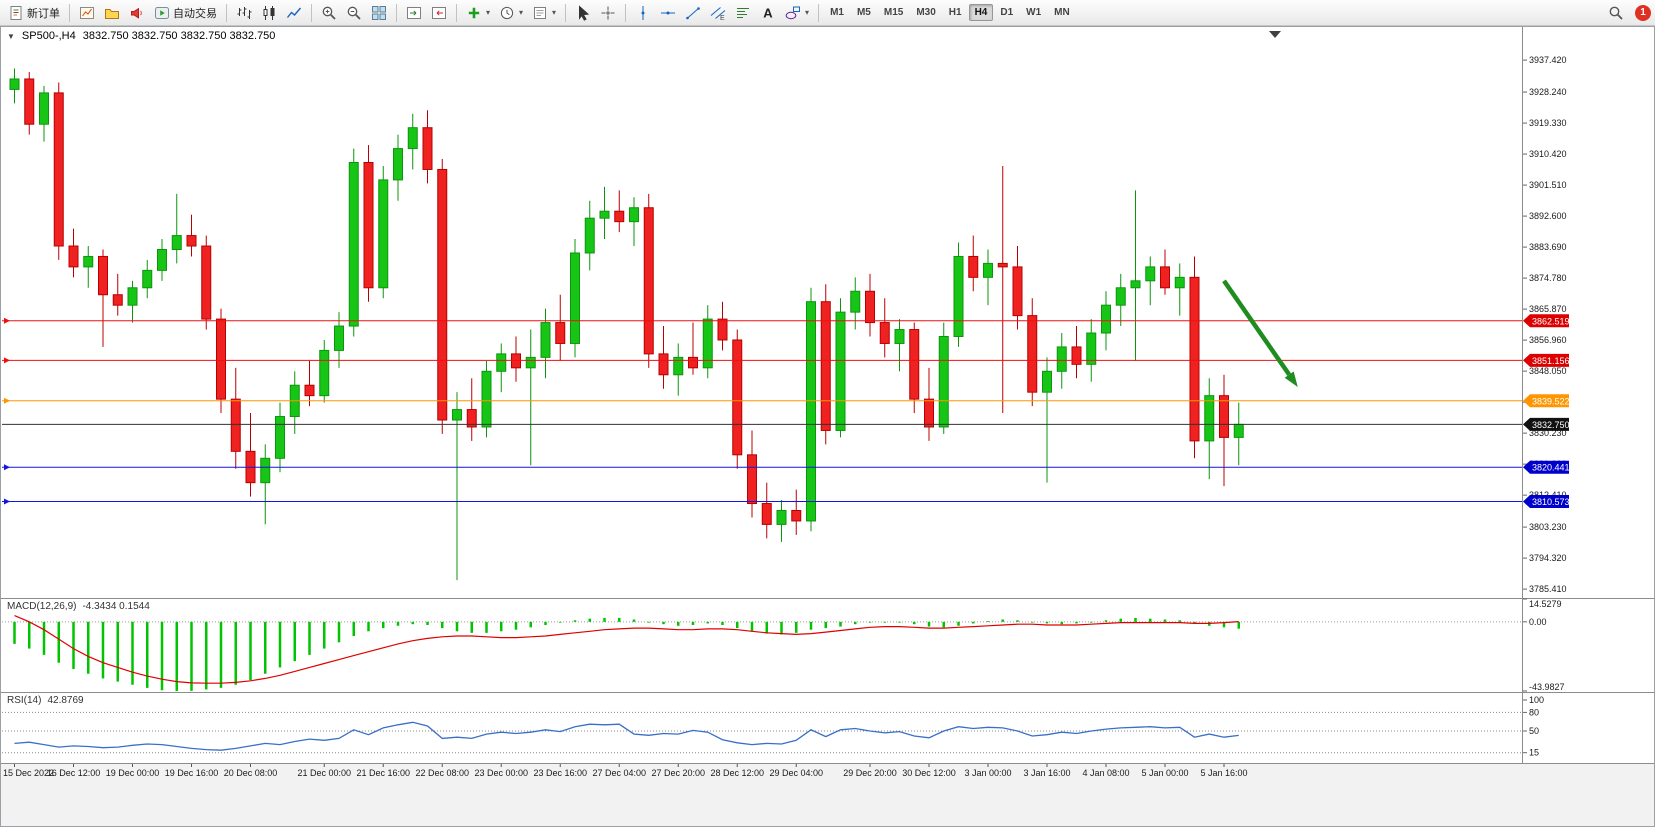 This screenshot has height=827, width=1655. Describe the element at coordinates (1534, 731) in the screenshot. I see `svg-text: 50` at that location.